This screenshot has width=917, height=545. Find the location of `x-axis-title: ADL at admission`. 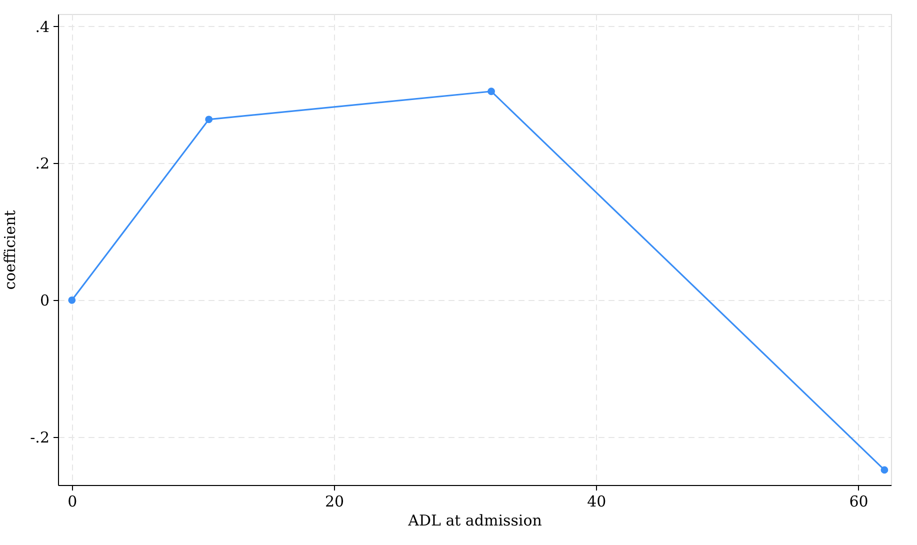

x-axis-title: ADL at admission is located at coordinates (474, 521).